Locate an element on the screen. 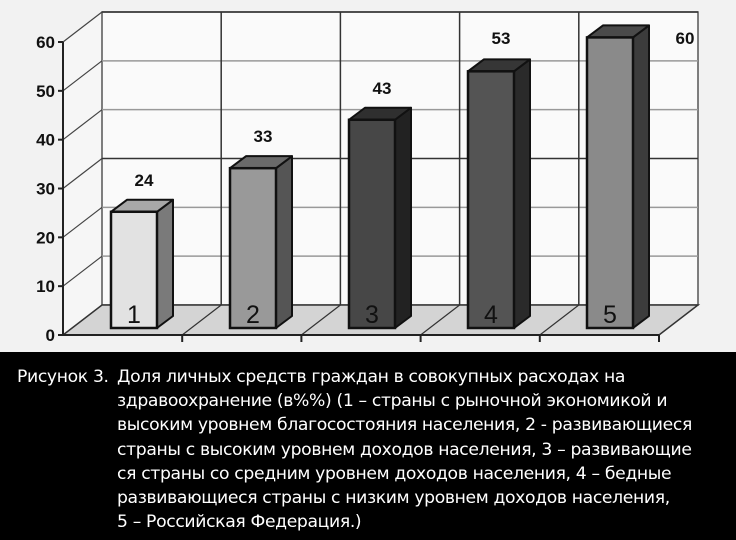 This screenshot has height=540, width=736. category-label: 2 is located at coordinates (253, 315).